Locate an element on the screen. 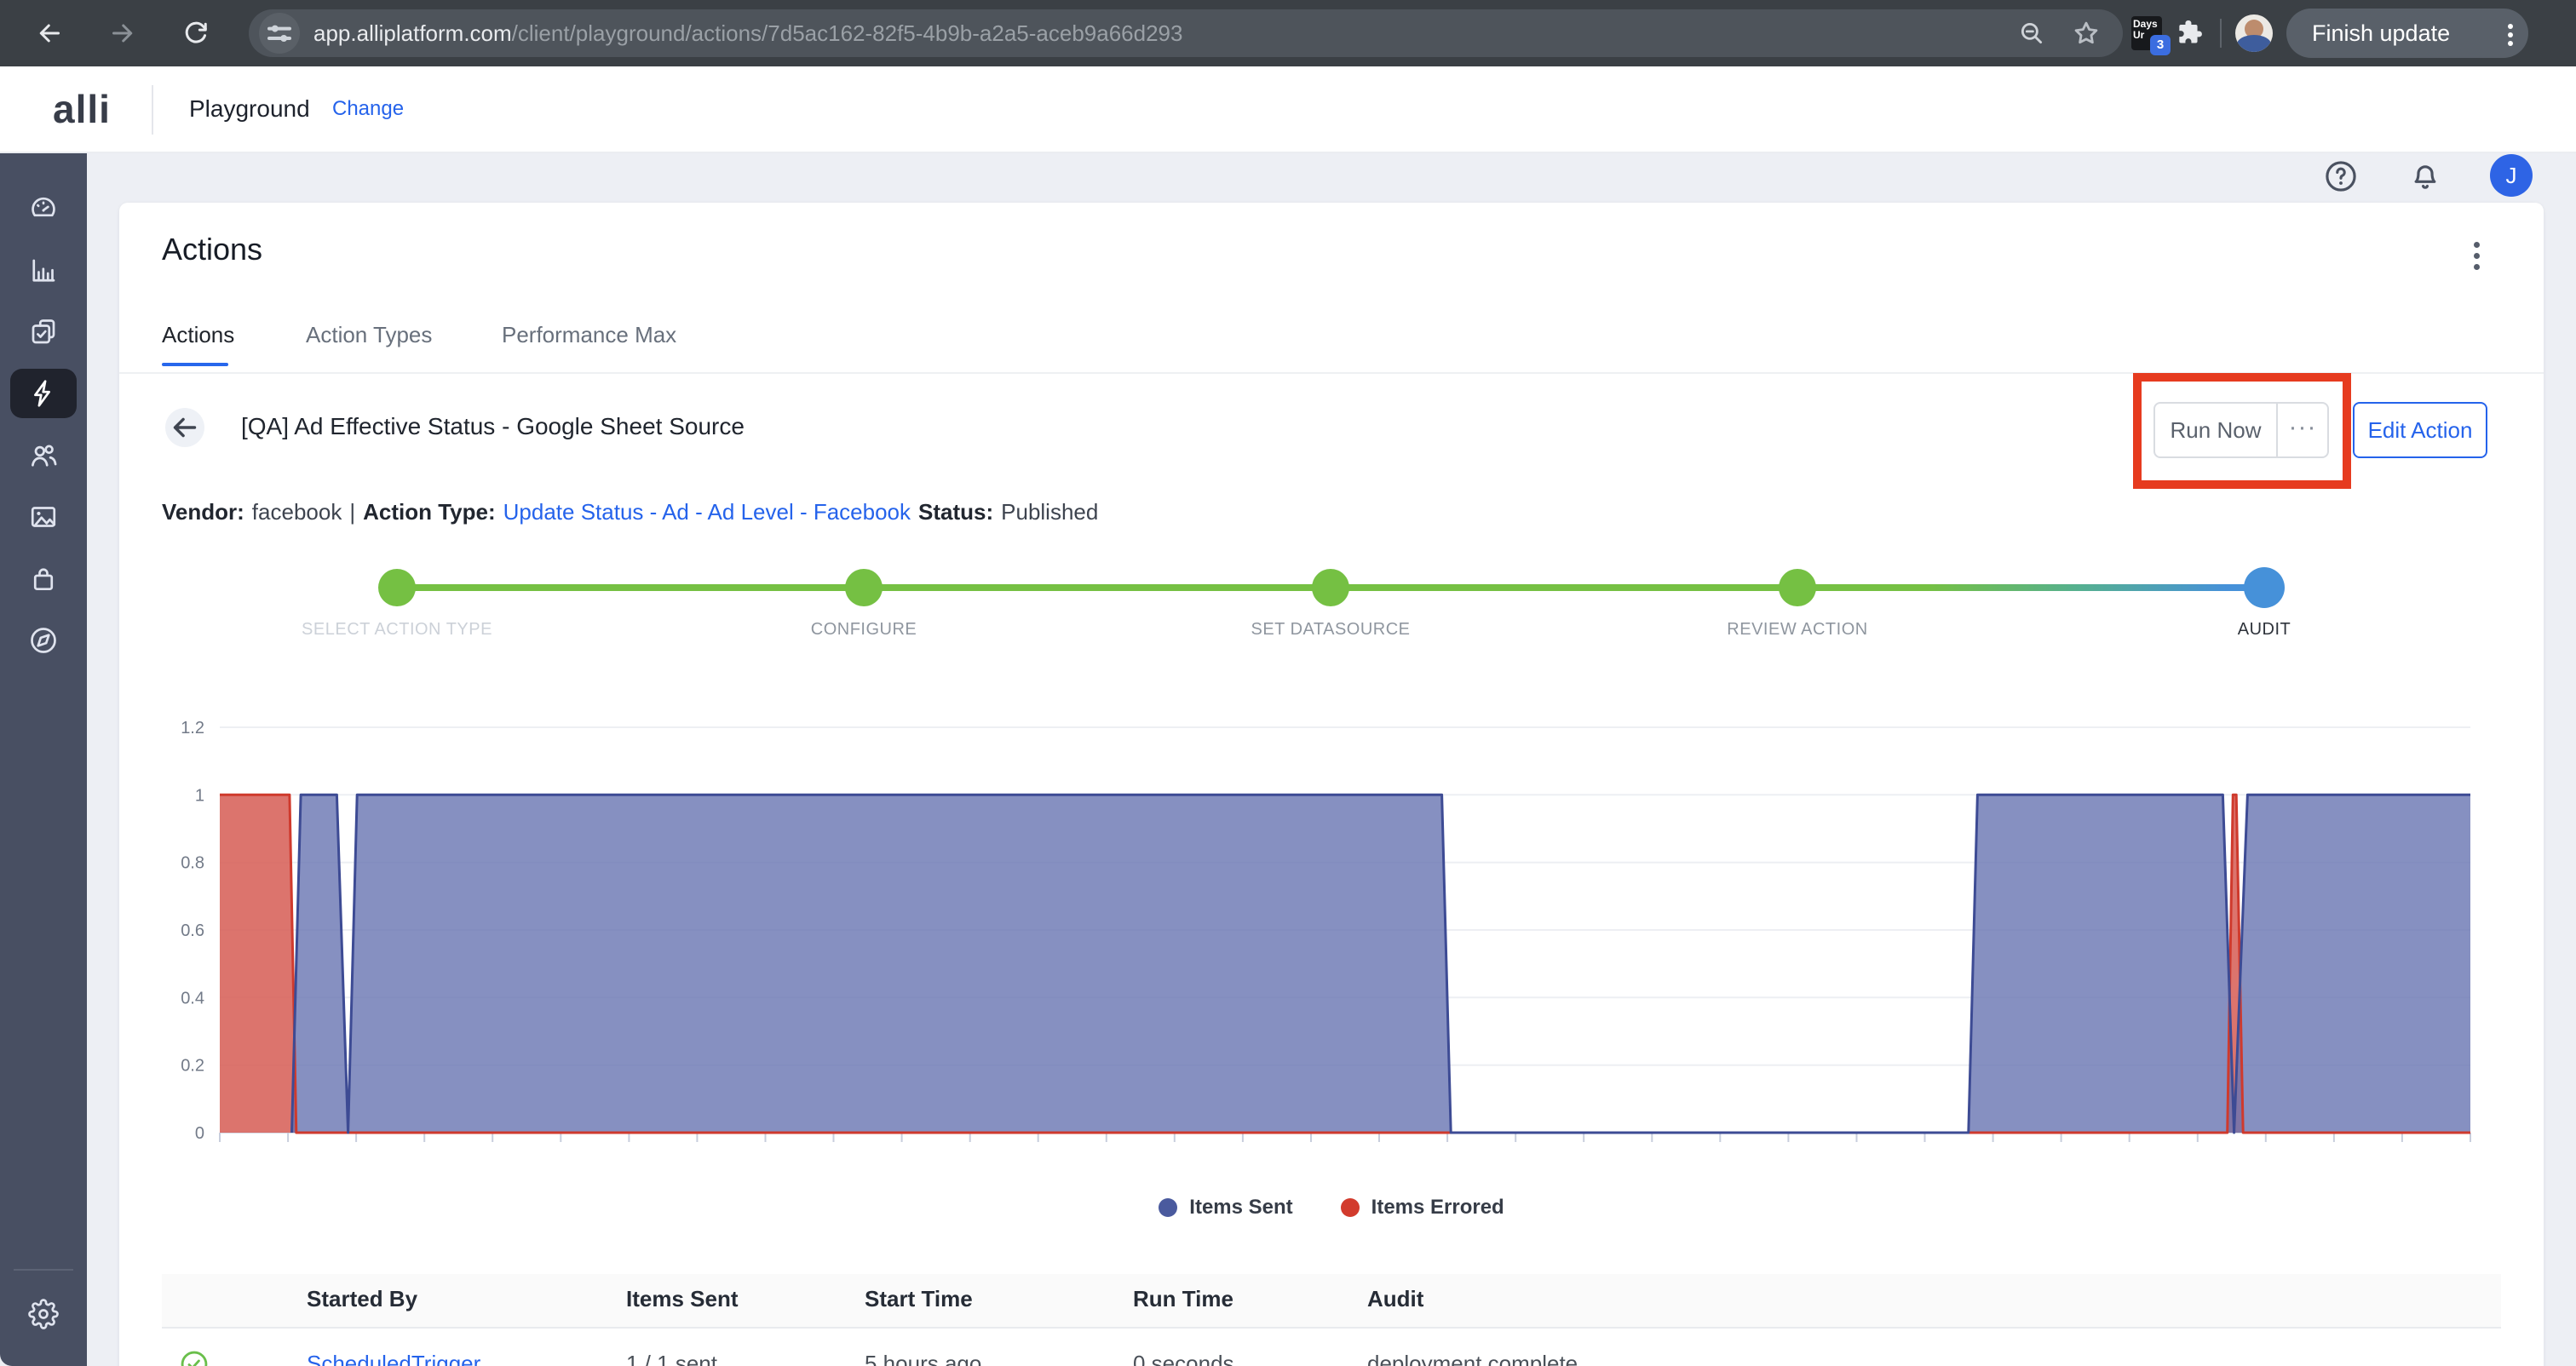 This screenshot has width=2576, height=1366. status-value: Published is located at coordinates (1050, 512).